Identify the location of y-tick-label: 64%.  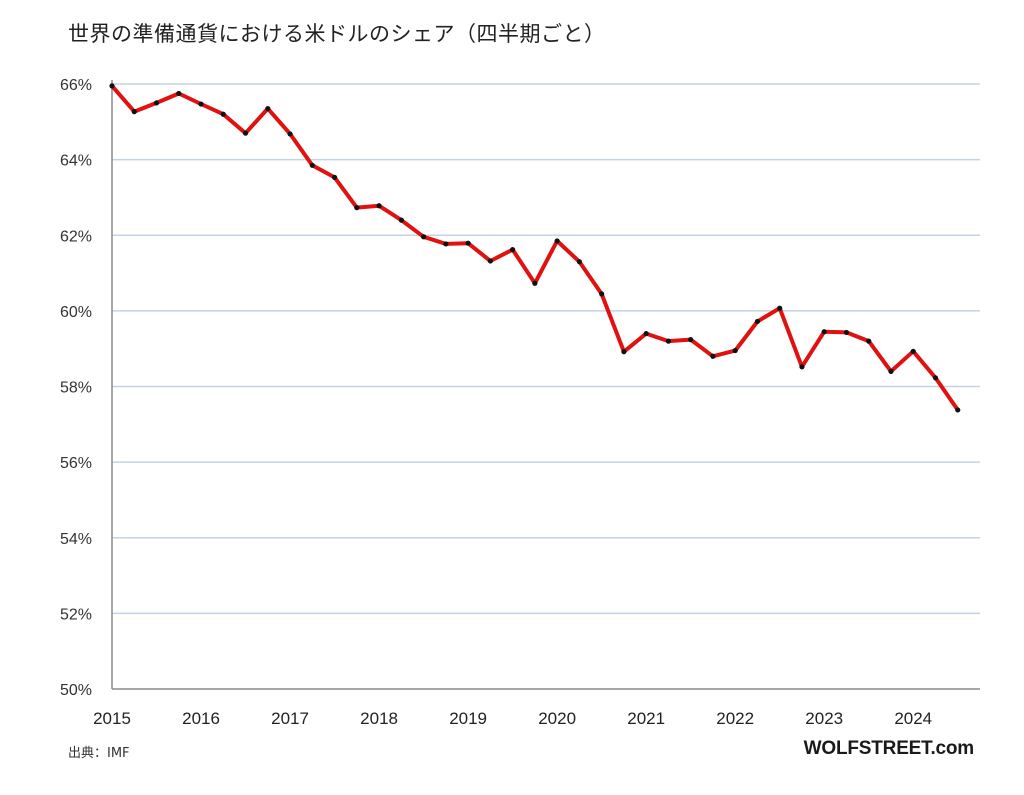
(76, 161).